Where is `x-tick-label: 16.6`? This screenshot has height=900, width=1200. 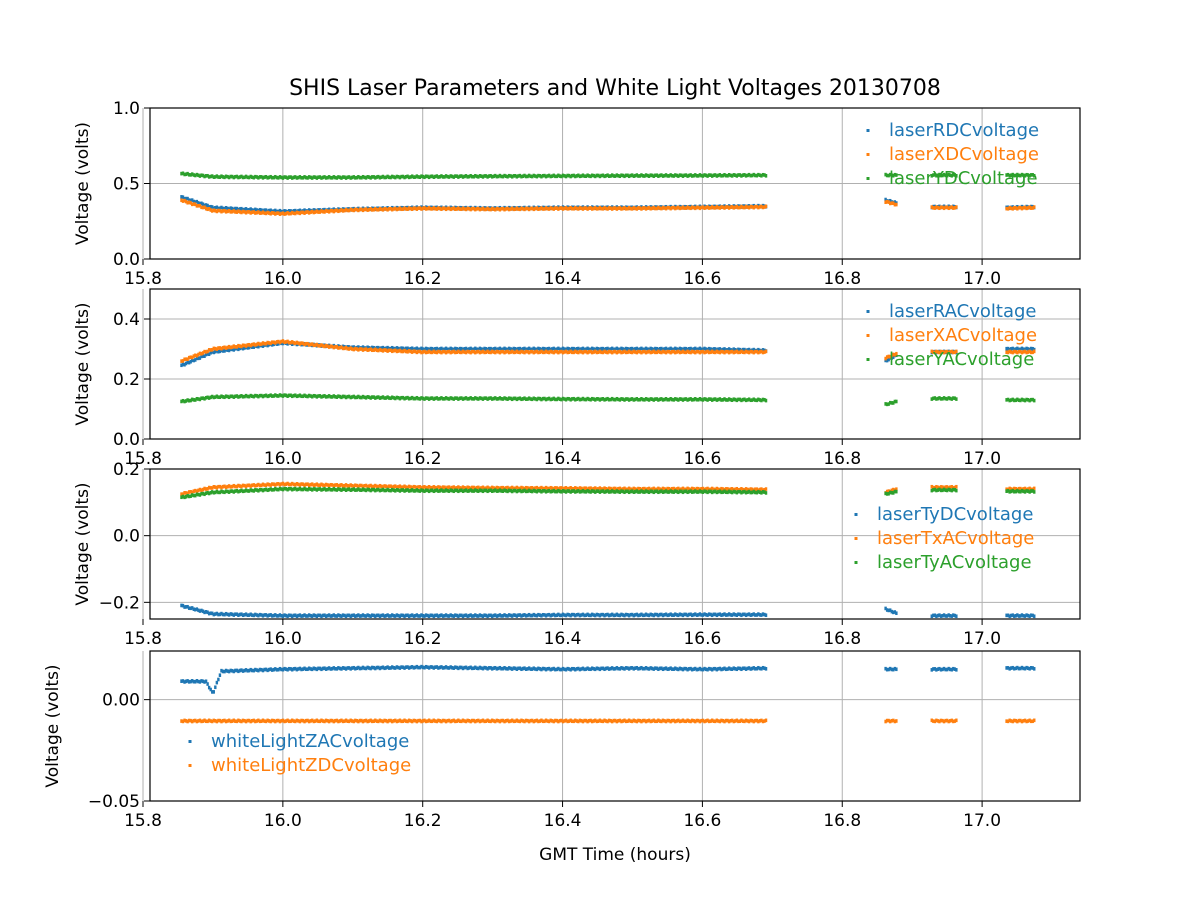 x-tick-label: 16.6 is located at coordinates (702, 639).